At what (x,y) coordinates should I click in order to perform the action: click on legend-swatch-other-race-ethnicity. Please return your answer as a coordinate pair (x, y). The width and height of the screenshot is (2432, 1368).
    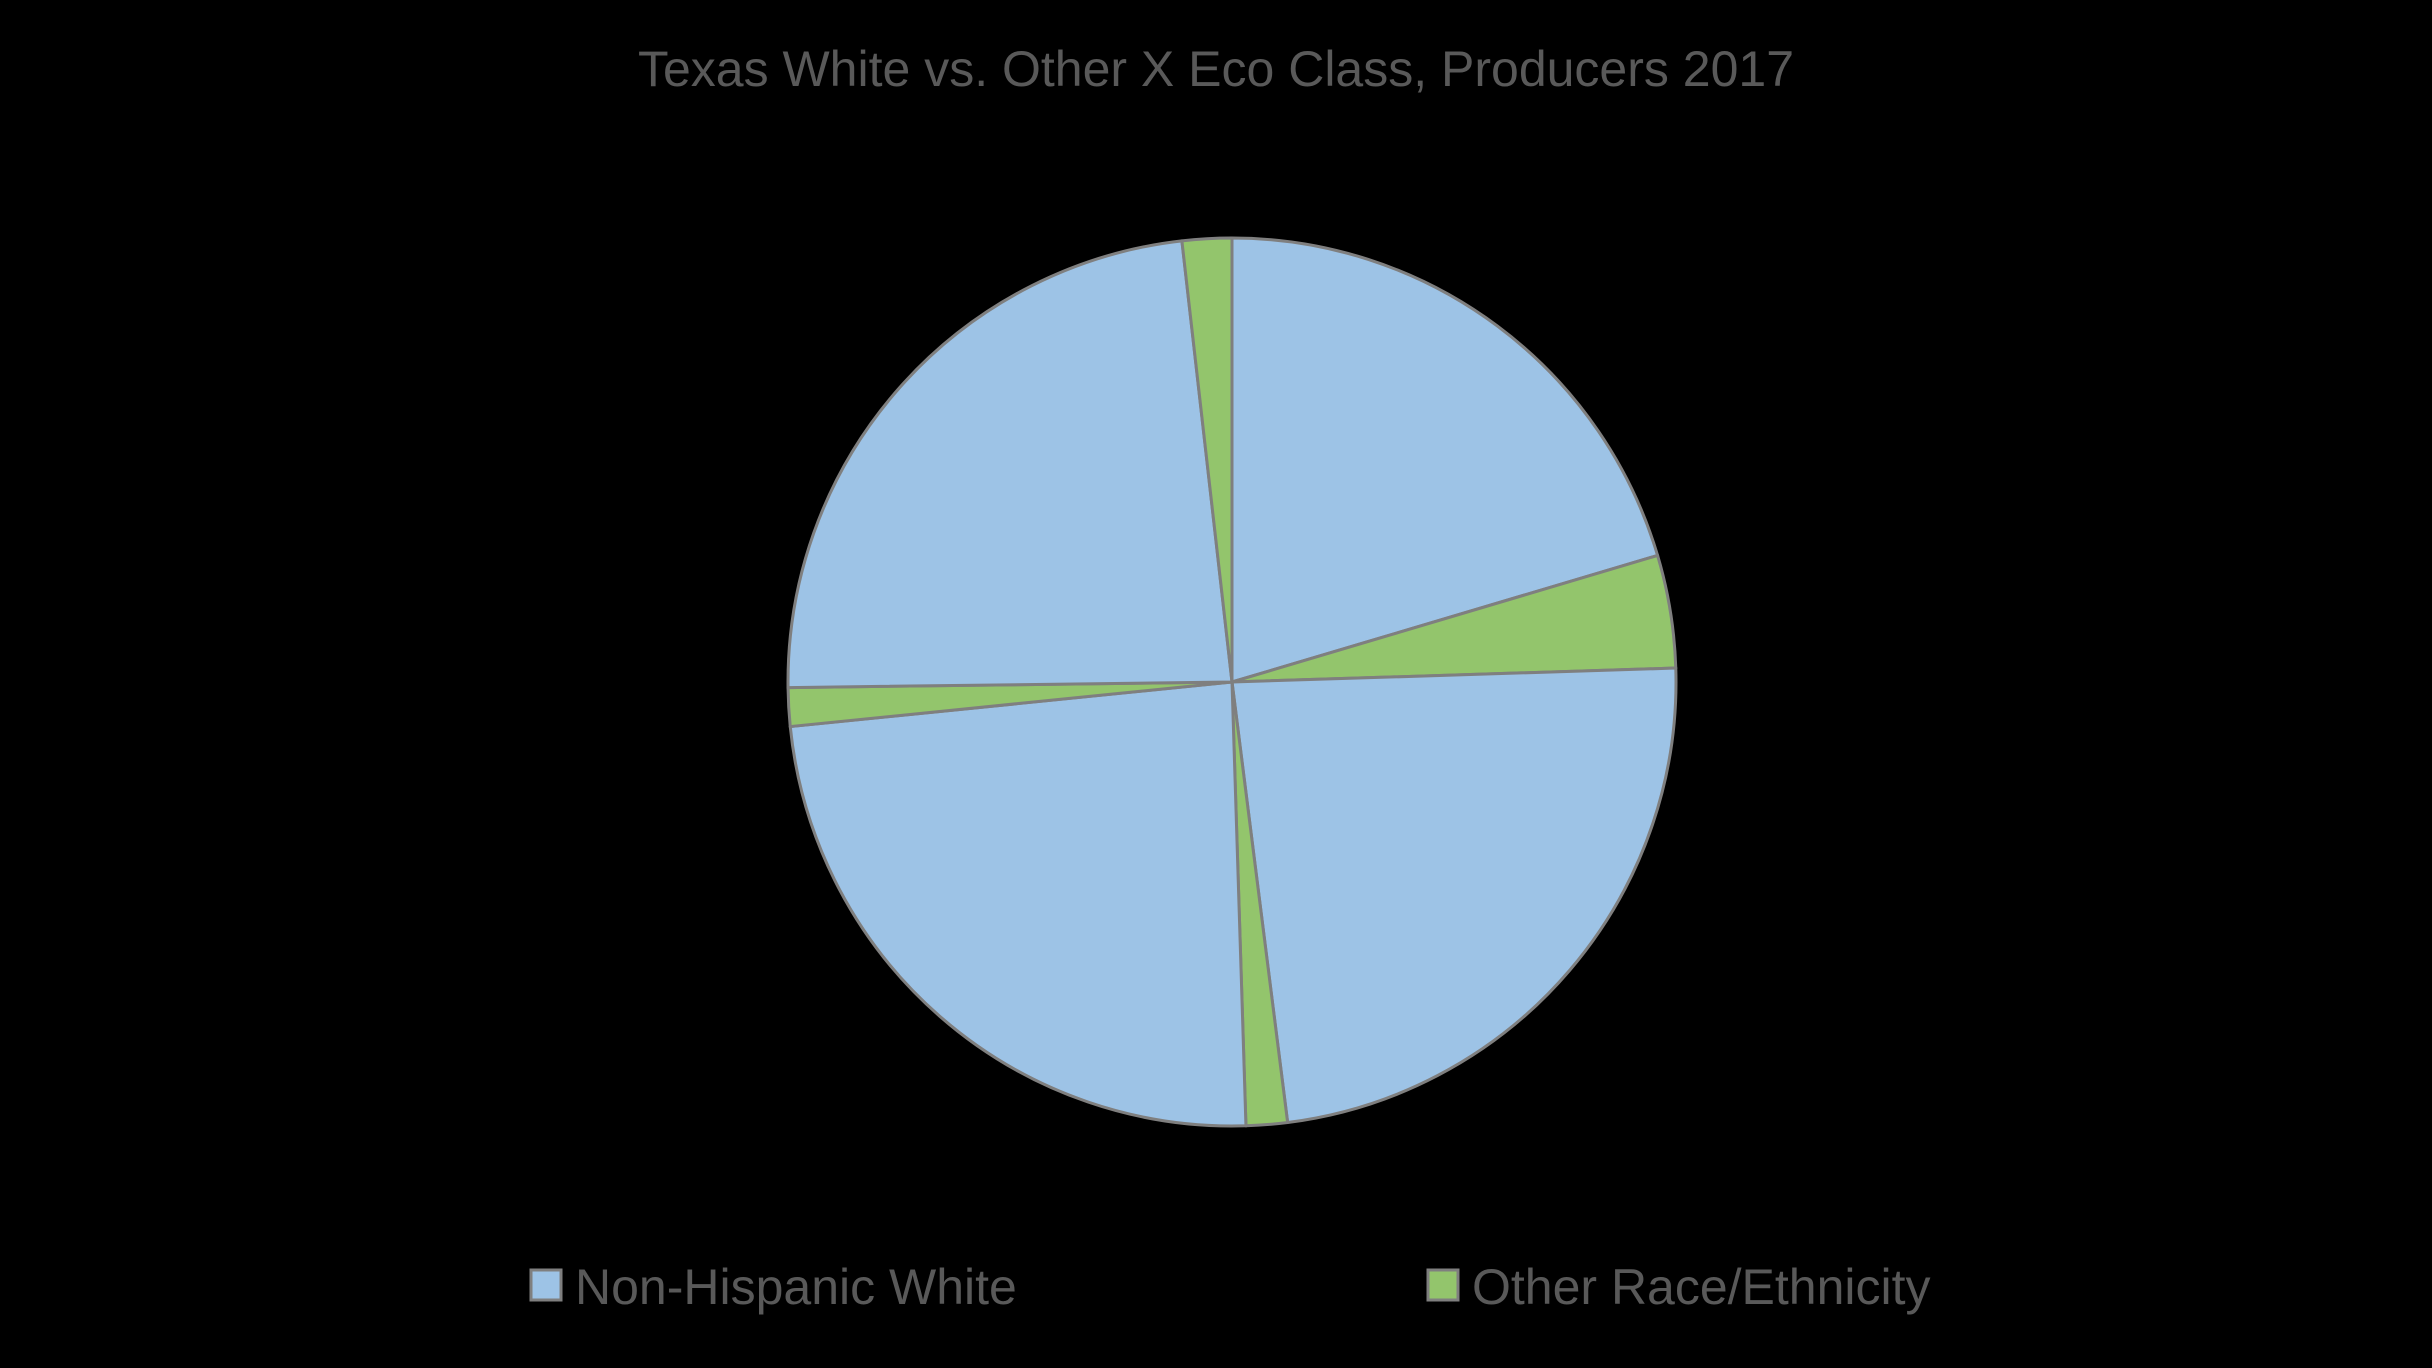
    Looking at the image, I should click on (1443, 1285).